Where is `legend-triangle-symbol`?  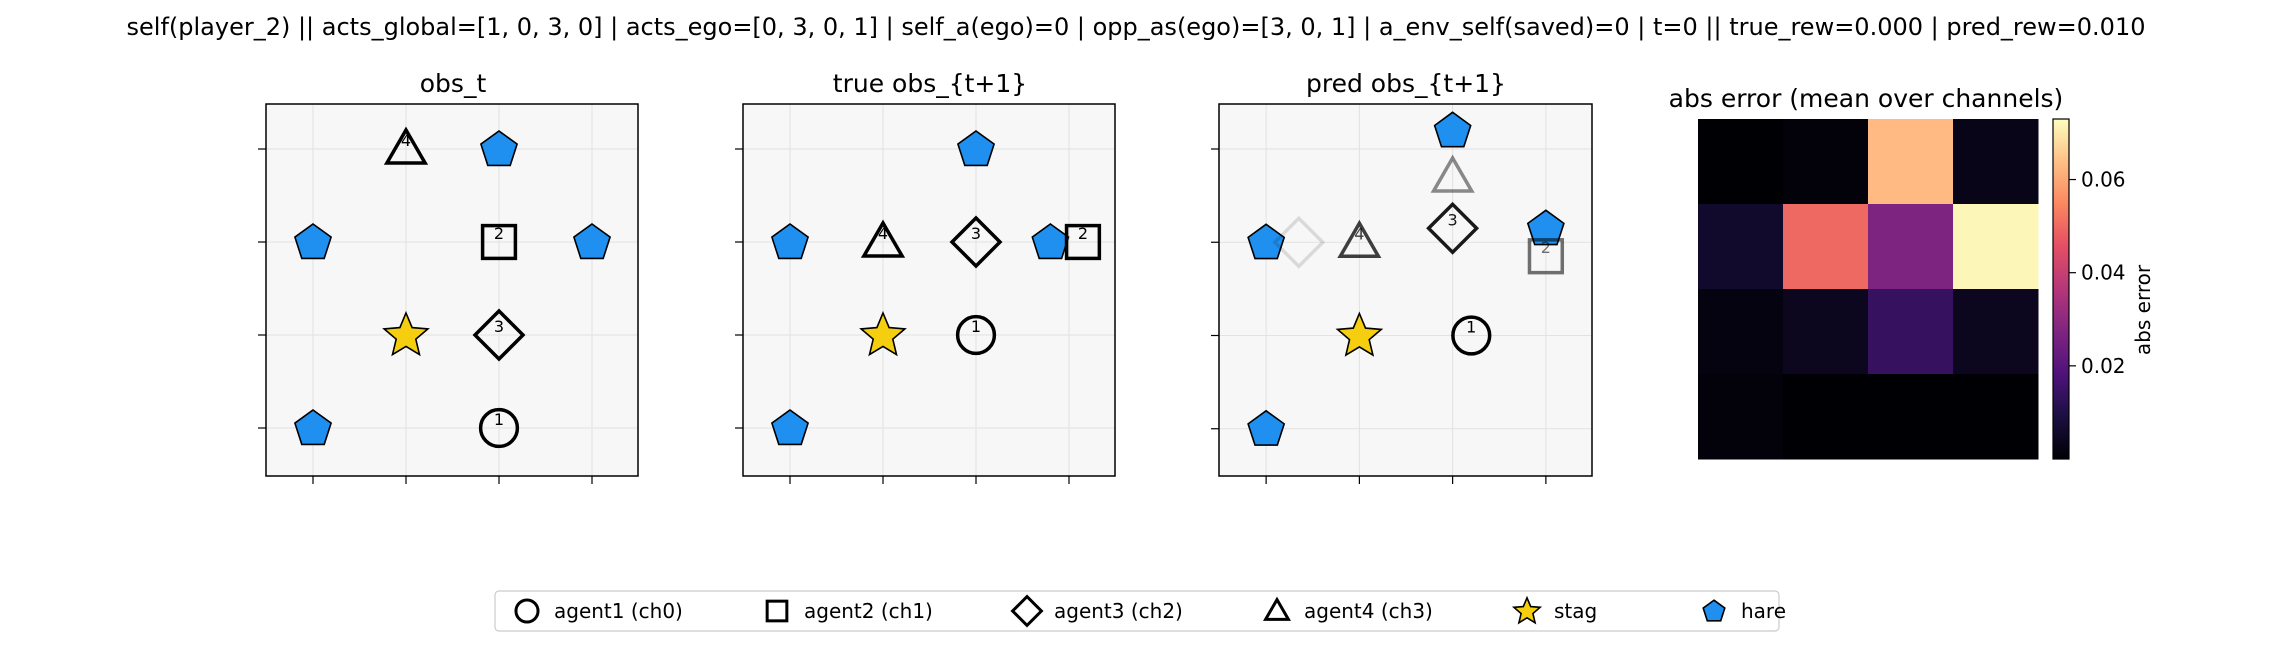
legend-triangle-symbol is located at coordinates (1277, 608).